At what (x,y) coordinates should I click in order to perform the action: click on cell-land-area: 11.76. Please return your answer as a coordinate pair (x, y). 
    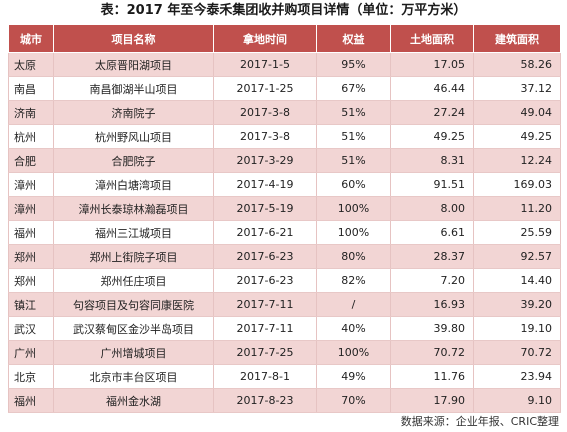
    Looking at the image, I should click on (432, 376).